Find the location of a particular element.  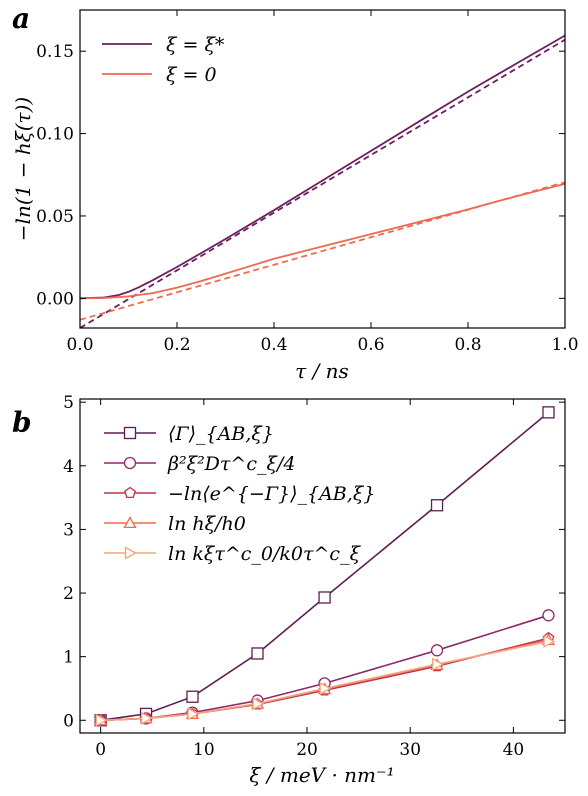

y-tick-label: 0.00 is located at coordinates (55, 299).